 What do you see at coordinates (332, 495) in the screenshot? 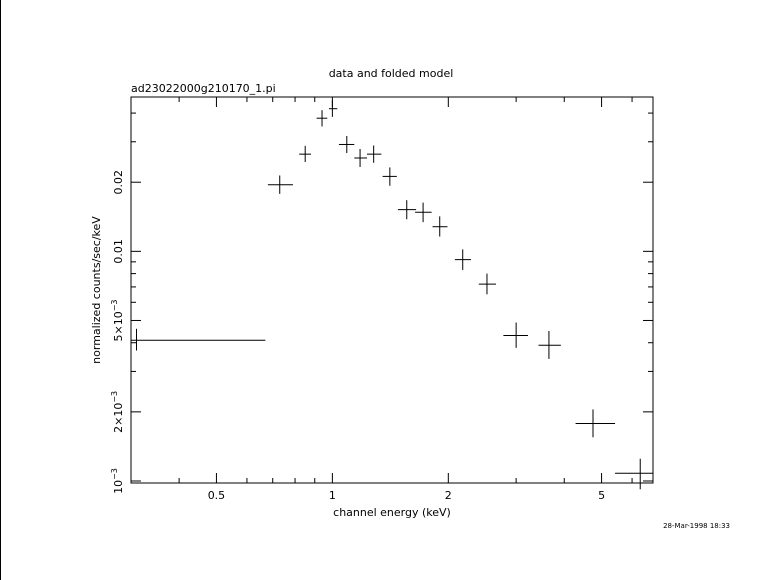
I see `x-tick-label: 1` at bounding box center [332, 495].